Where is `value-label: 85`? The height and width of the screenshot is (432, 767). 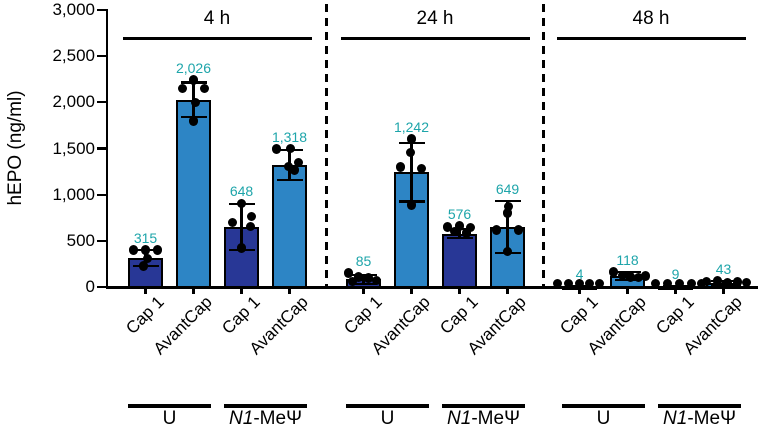 value-label: 85 is located at coordinates (363, 261).